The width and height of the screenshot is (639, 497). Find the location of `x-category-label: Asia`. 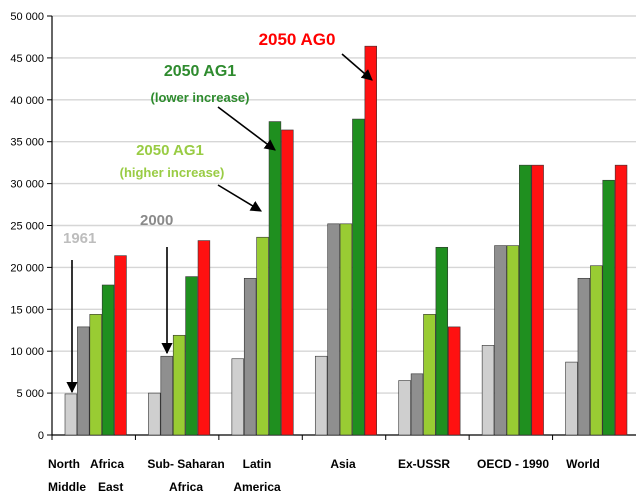

x-category-label: Asia is located at coordinates (343, 464).